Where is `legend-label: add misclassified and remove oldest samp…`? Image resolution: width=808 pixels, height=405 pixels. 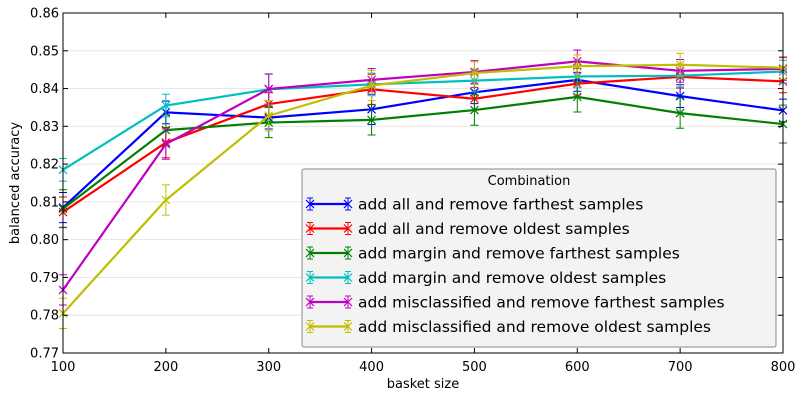
legend-label: add misclassified and remove oldest samp… is located at coordinates (534, 327).